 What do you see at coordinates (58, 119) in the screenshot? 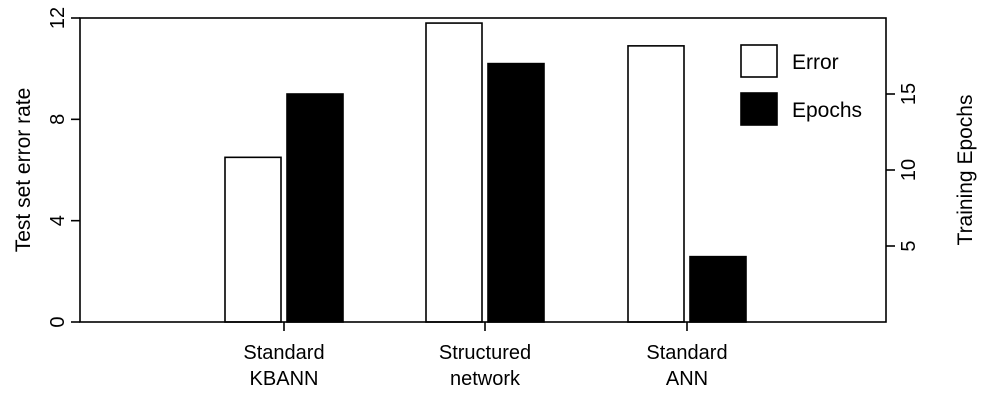
I see `left-tick-label-8: 8` at bounding box center [58, 119].